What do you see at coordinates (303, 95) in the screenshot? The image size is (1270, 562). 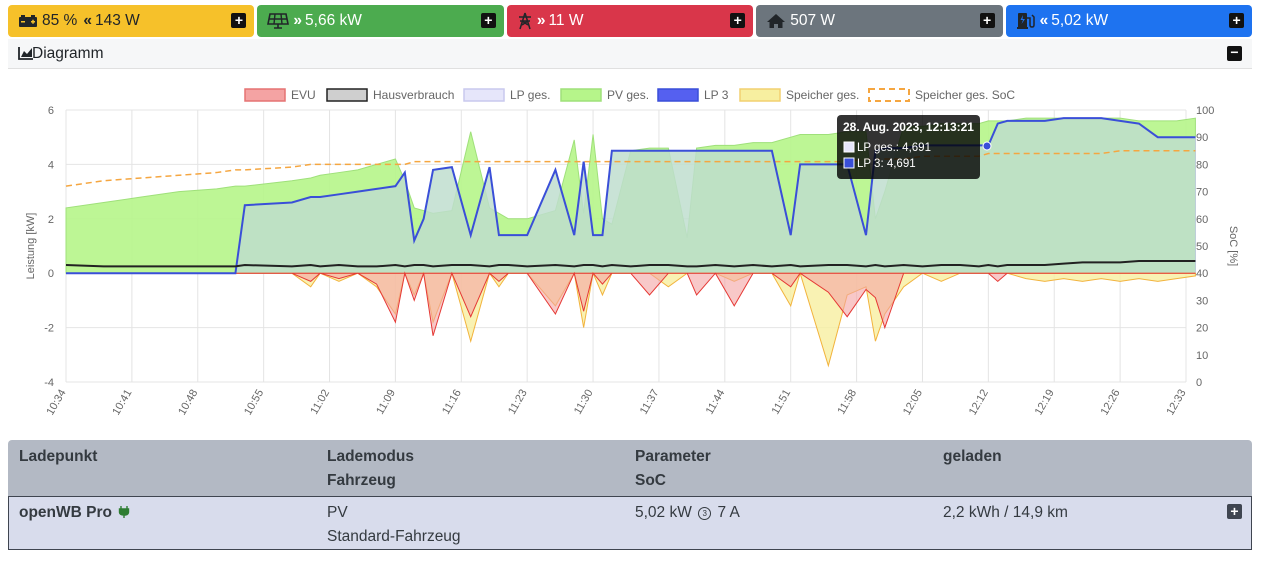 I see `legend-label: EVU` at bounding box center [303, 95].